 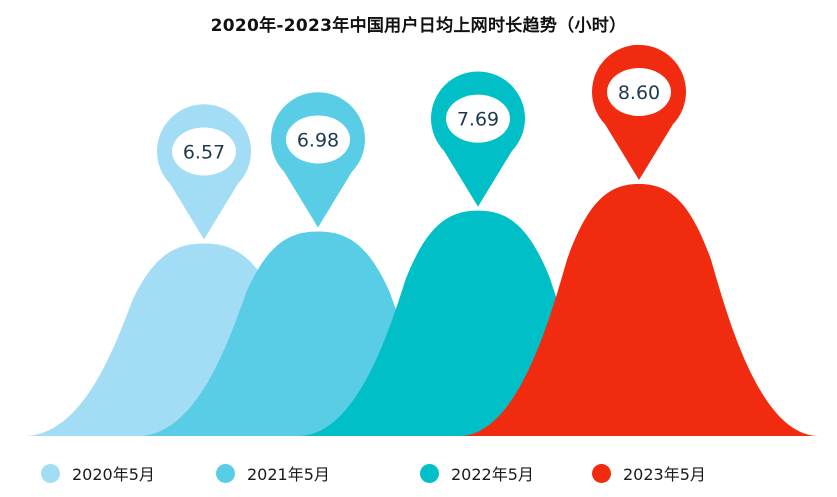 I want to click on pin-label-bg-2020, so click(x=204, y=151).